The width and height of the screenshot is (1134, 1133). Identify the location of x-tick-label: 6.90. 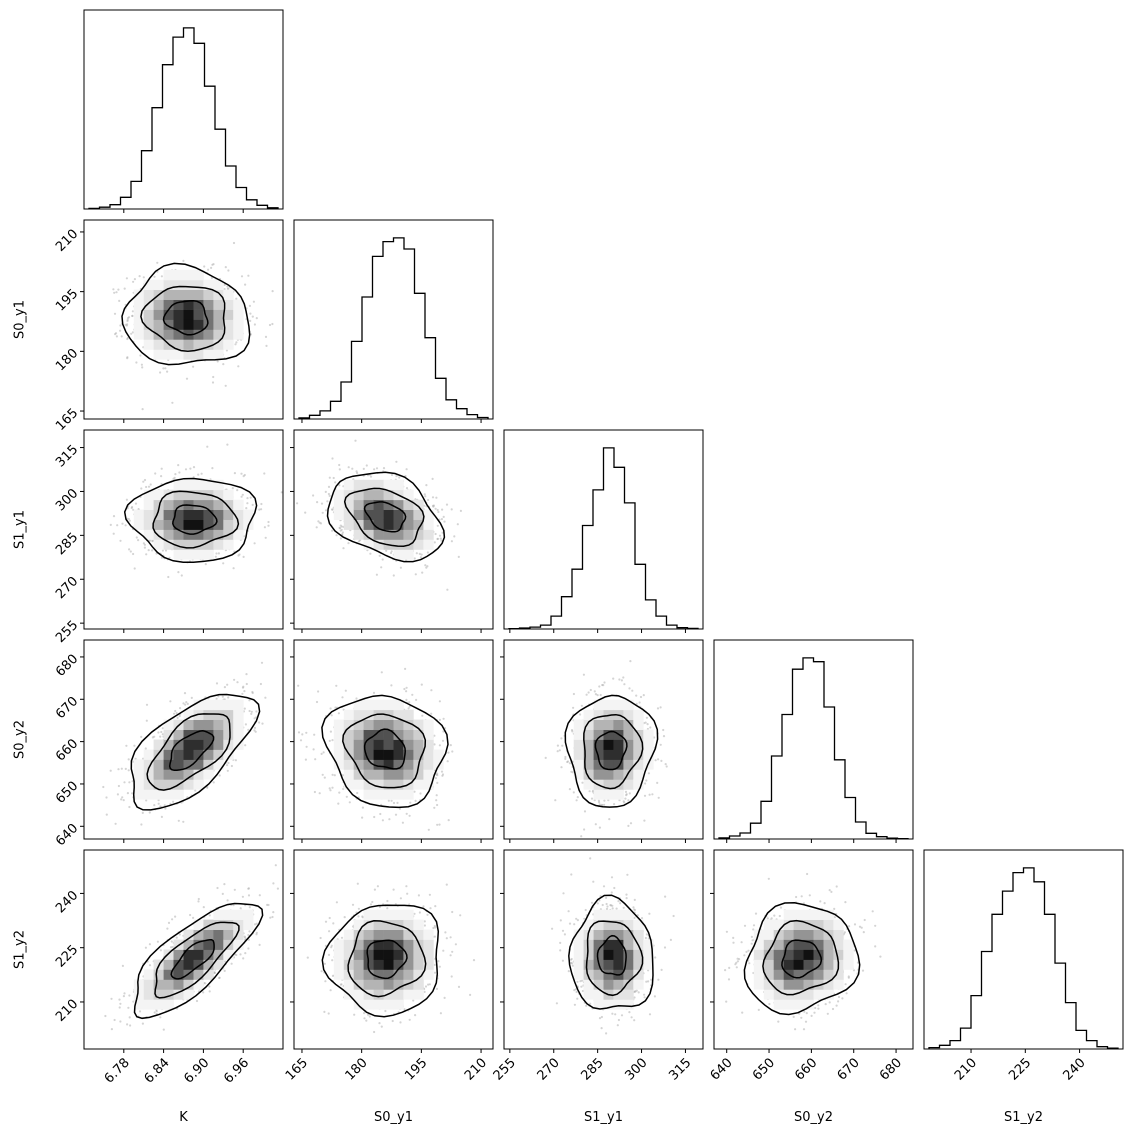
(196, 1070).